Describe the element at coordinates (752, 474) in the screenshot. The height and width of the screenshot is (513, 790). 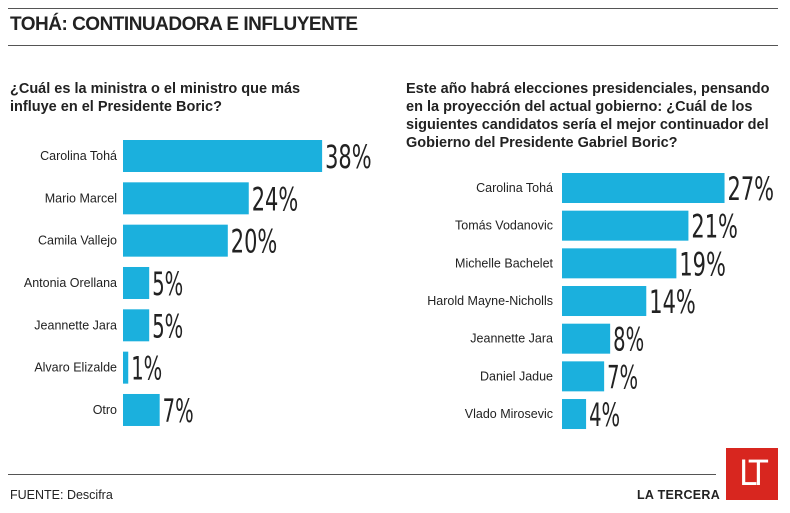
I see `la-tercera-logo: LT` at that location.